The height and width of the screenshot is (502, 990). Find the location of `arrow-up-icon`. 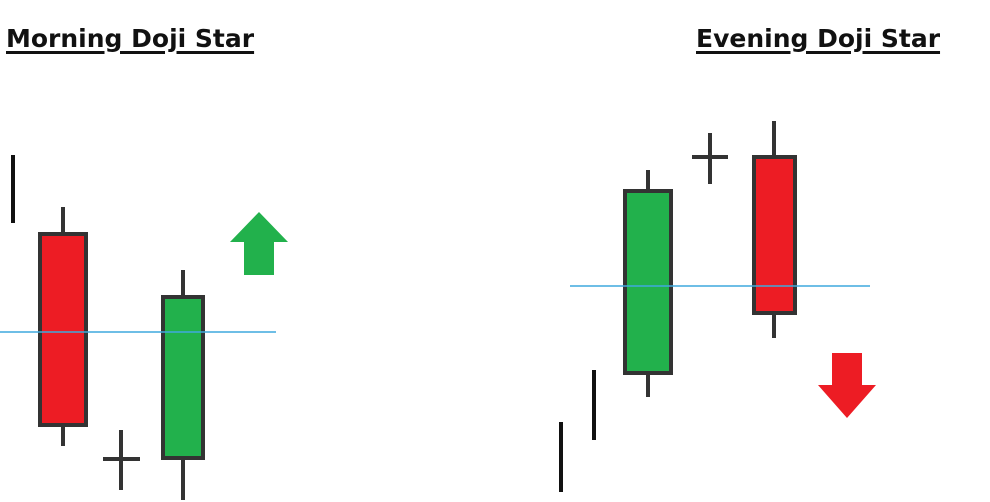

arrow-up-icon is located at coordinates (259, 243).